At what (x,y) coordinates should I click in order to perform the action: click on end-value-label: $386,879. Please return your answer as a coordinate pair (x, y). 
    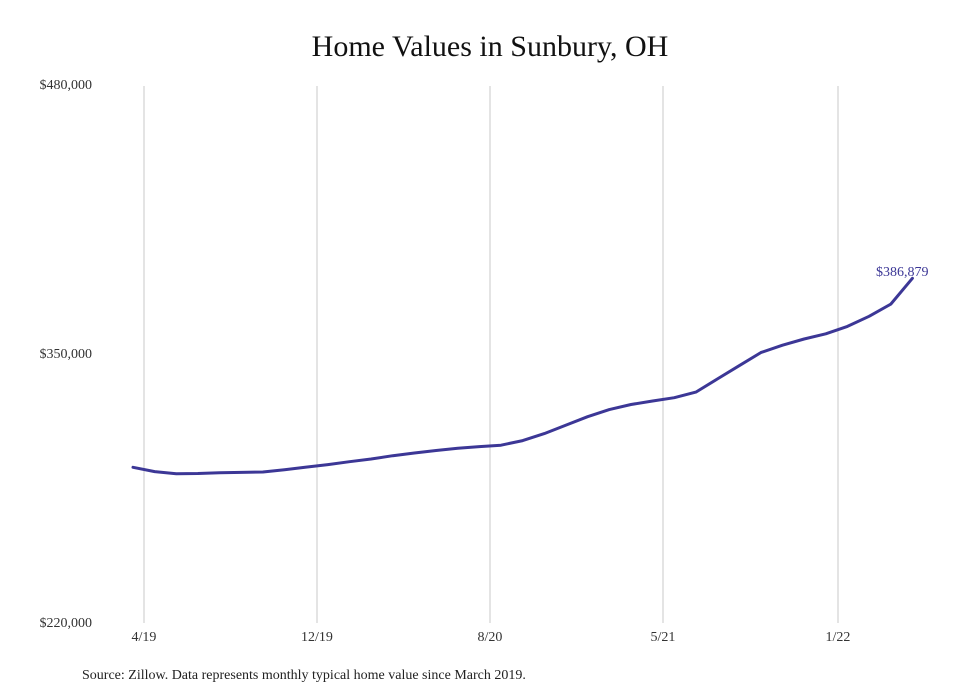
    Looking at the image, I should click on (902, 272).